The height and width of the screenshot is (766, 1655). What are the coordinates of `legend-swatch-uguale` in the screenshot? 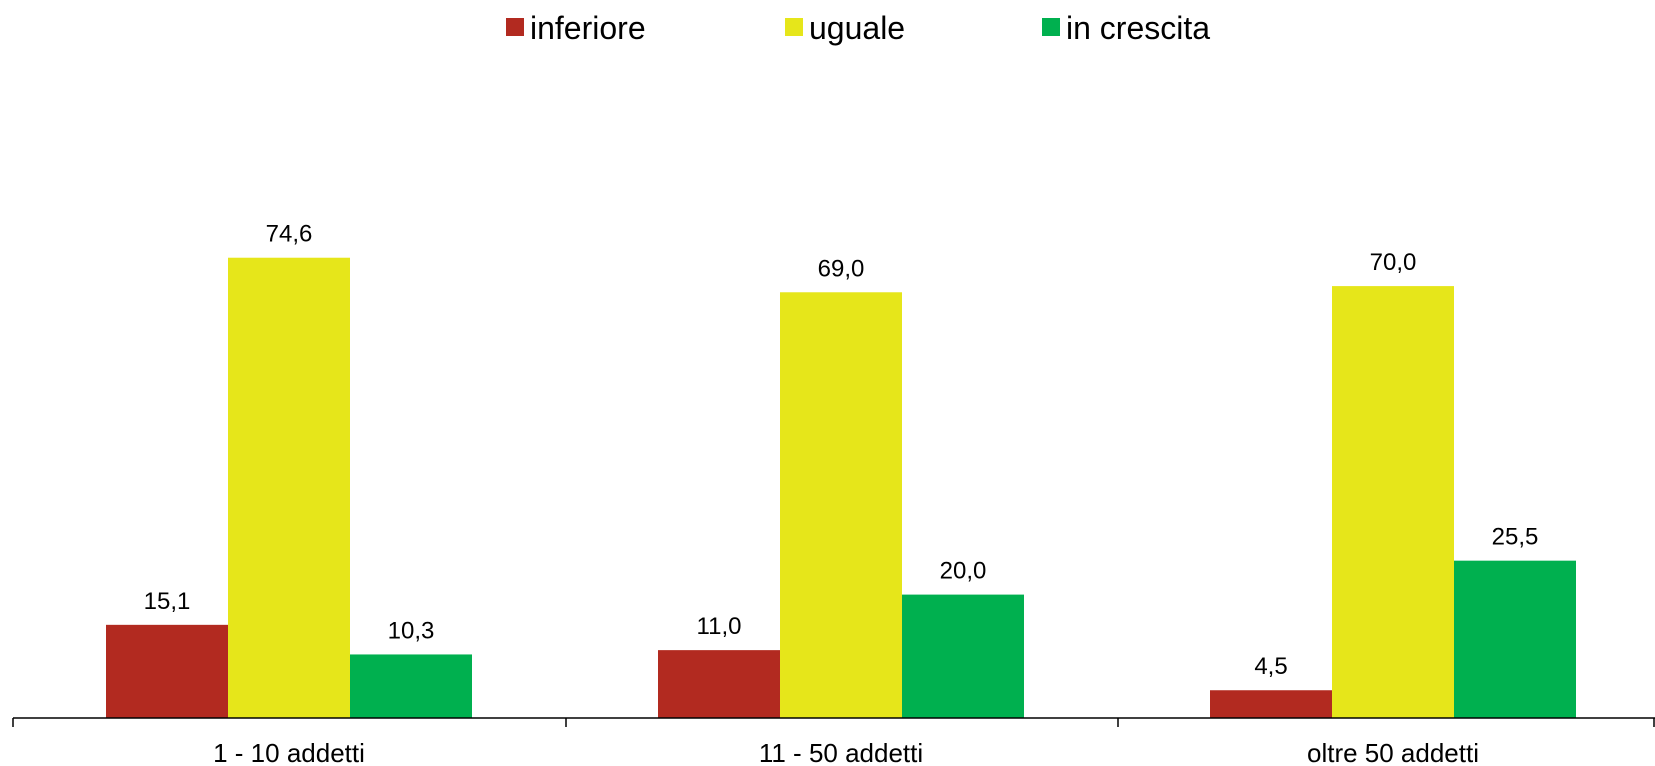 It's located at (794, 27).